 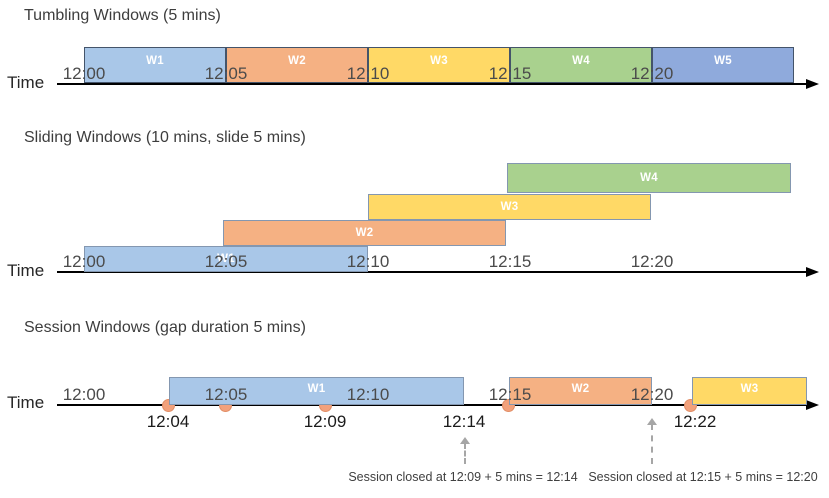 What do you see at coordinates (165, 137) in the screenshot?
I see `section-title: Sliding Windows (10 mins, slide 5 mins)` at bounding box center [165, 137].